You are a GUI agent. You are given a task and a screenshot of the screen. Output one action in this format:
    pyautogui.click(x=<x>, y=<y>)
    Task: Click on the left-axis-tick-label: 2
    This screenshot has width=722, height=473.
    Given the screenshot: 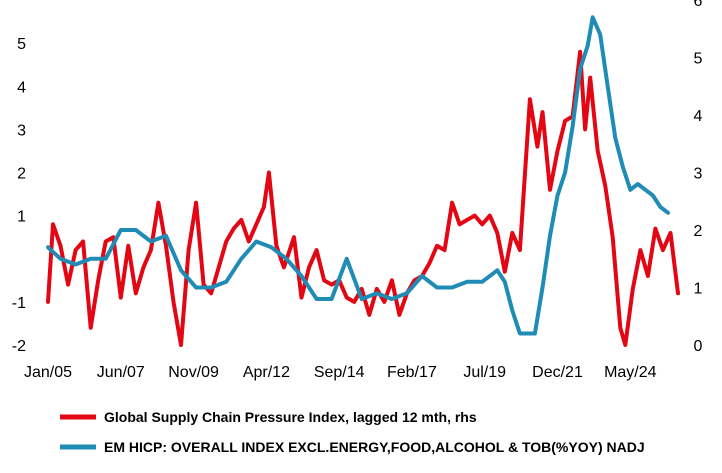 What is the action you would take?
    pyautogui.click(x=21, y=174)
    